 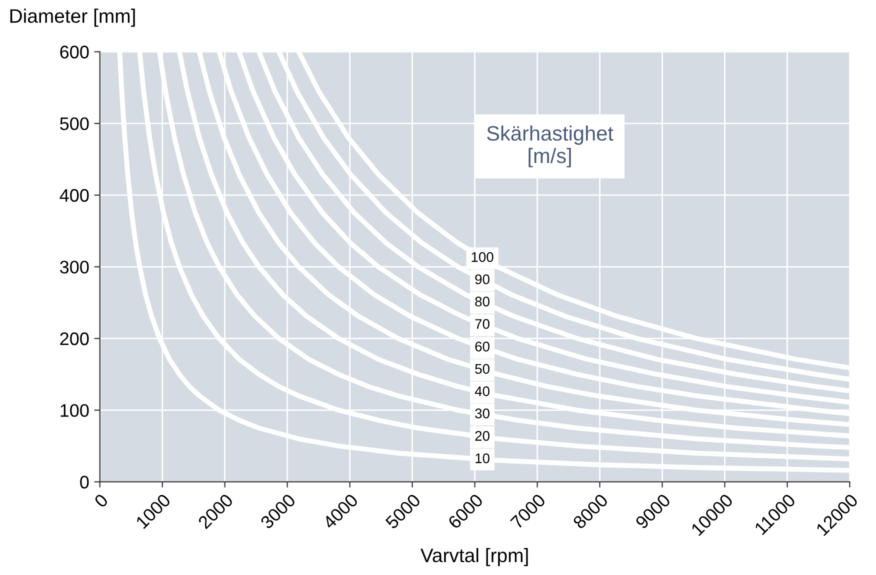 What do you see at coordinates (483, 458) in the screenshot?
I see `legend-label: 10` at bounding box center [483, 458].